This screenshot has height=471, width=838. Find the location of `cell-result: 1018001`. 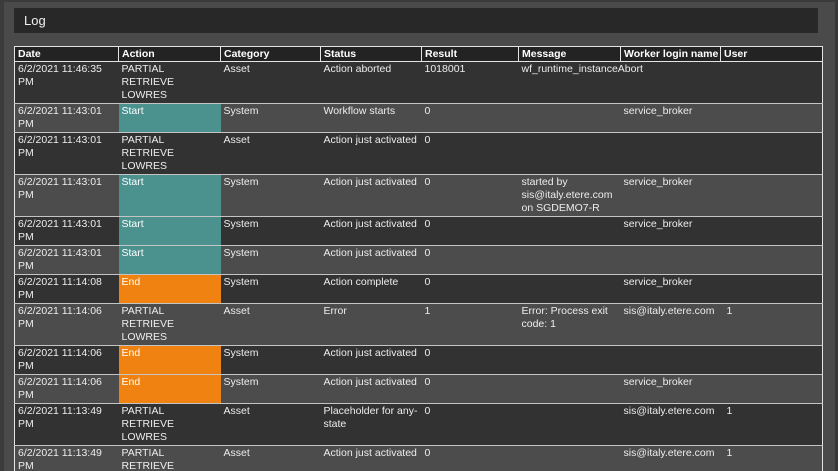

cell-result: 1018001 is located at coordinates (470, 82).